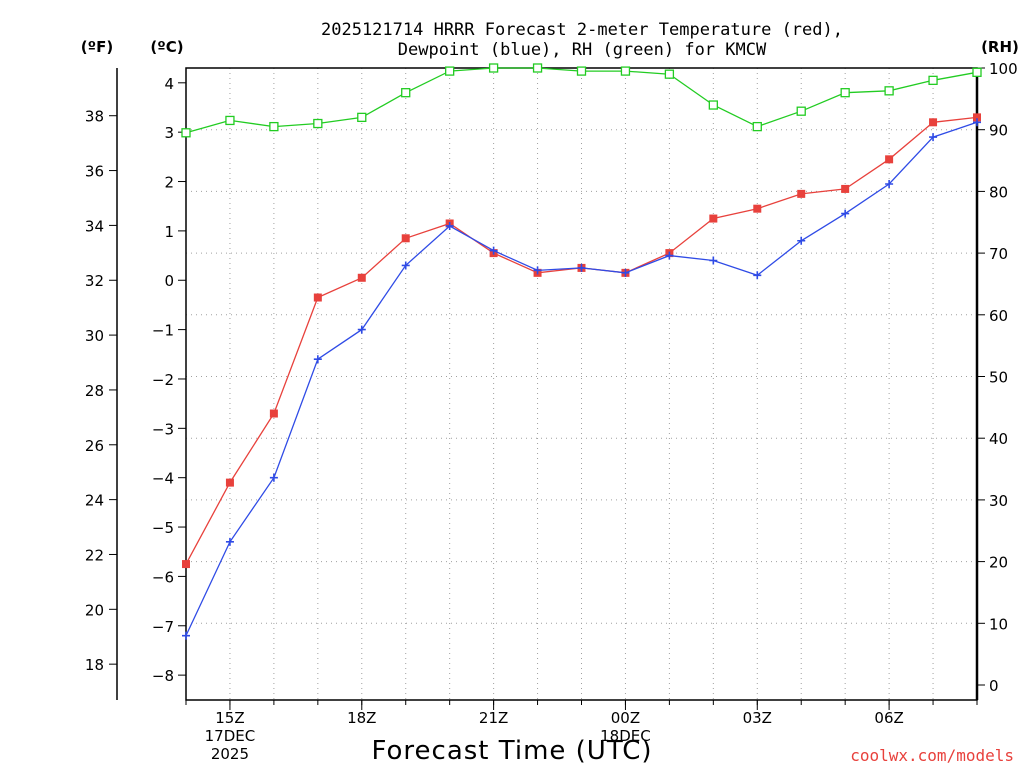 The image size is (1024, 768). I want to click on celsius-tick-label: −4, so click(163, 479).